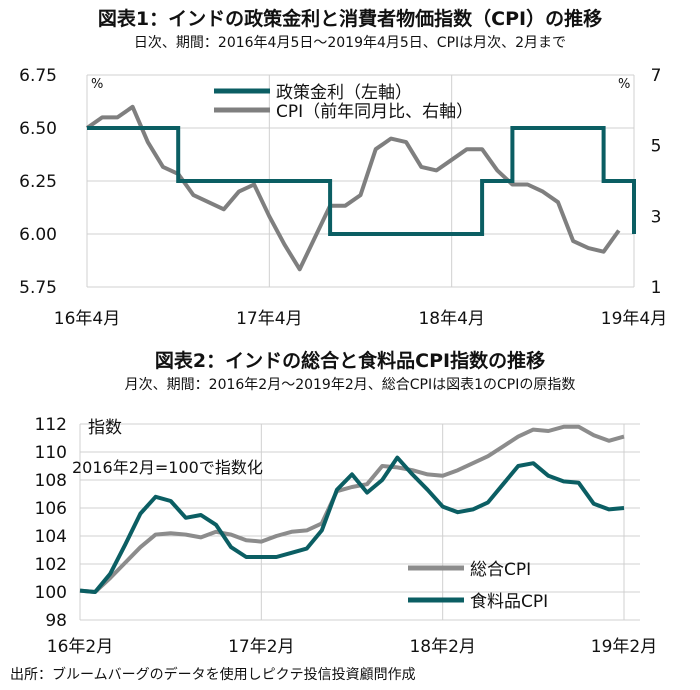  Describe the element at coordinates (269, 319) in the screenshot. I see `x-tick-label: 17年4月` at that location.